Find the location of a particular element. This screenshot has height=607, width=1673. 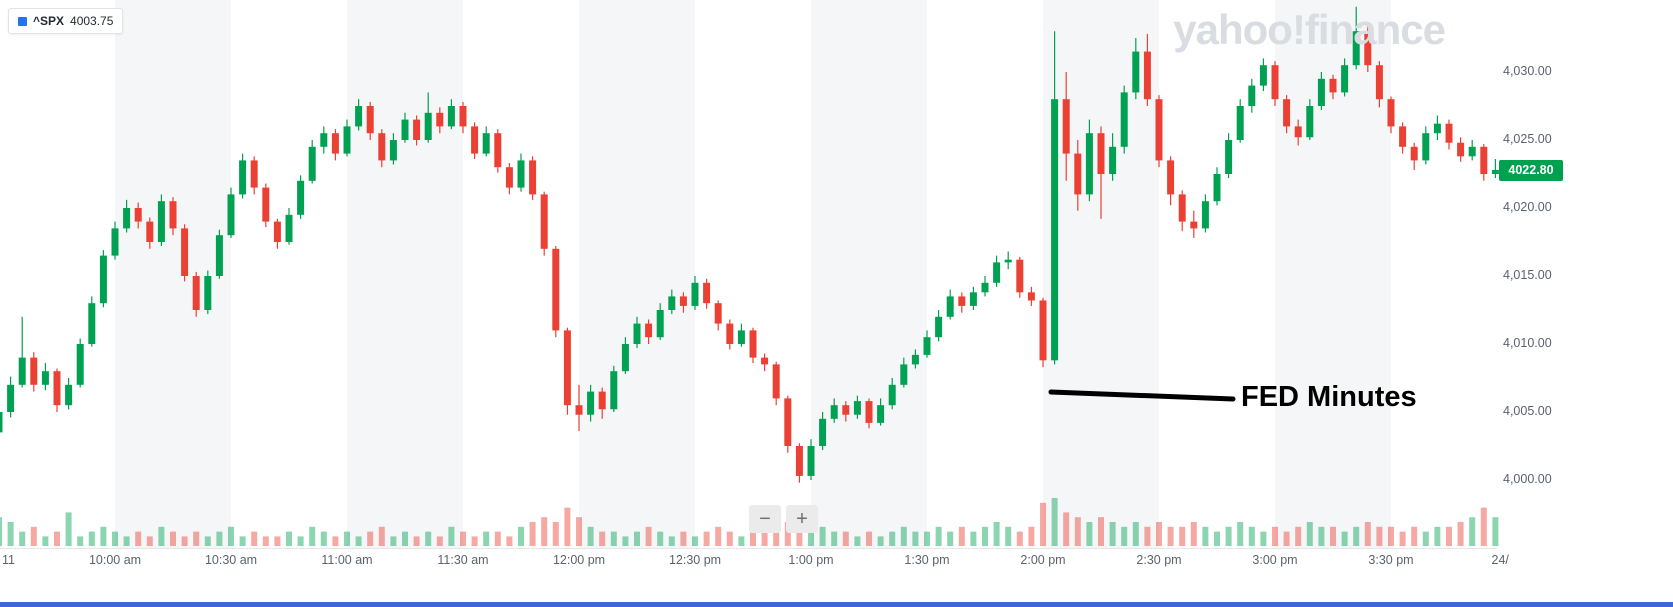

symbol-legend: ^SPX 4003.75 is located at coordinates (66, 21).